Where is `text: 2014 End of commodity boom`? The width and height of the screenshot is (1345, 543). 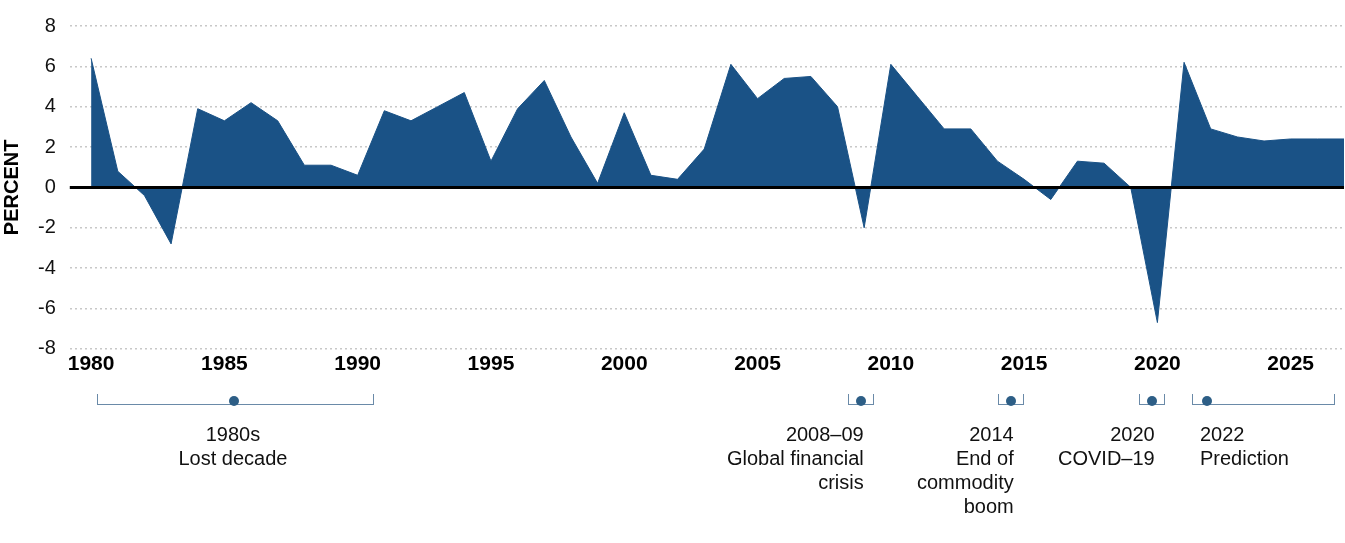 text: 2014 End of commodity boom is located at coordinates (965, 470).